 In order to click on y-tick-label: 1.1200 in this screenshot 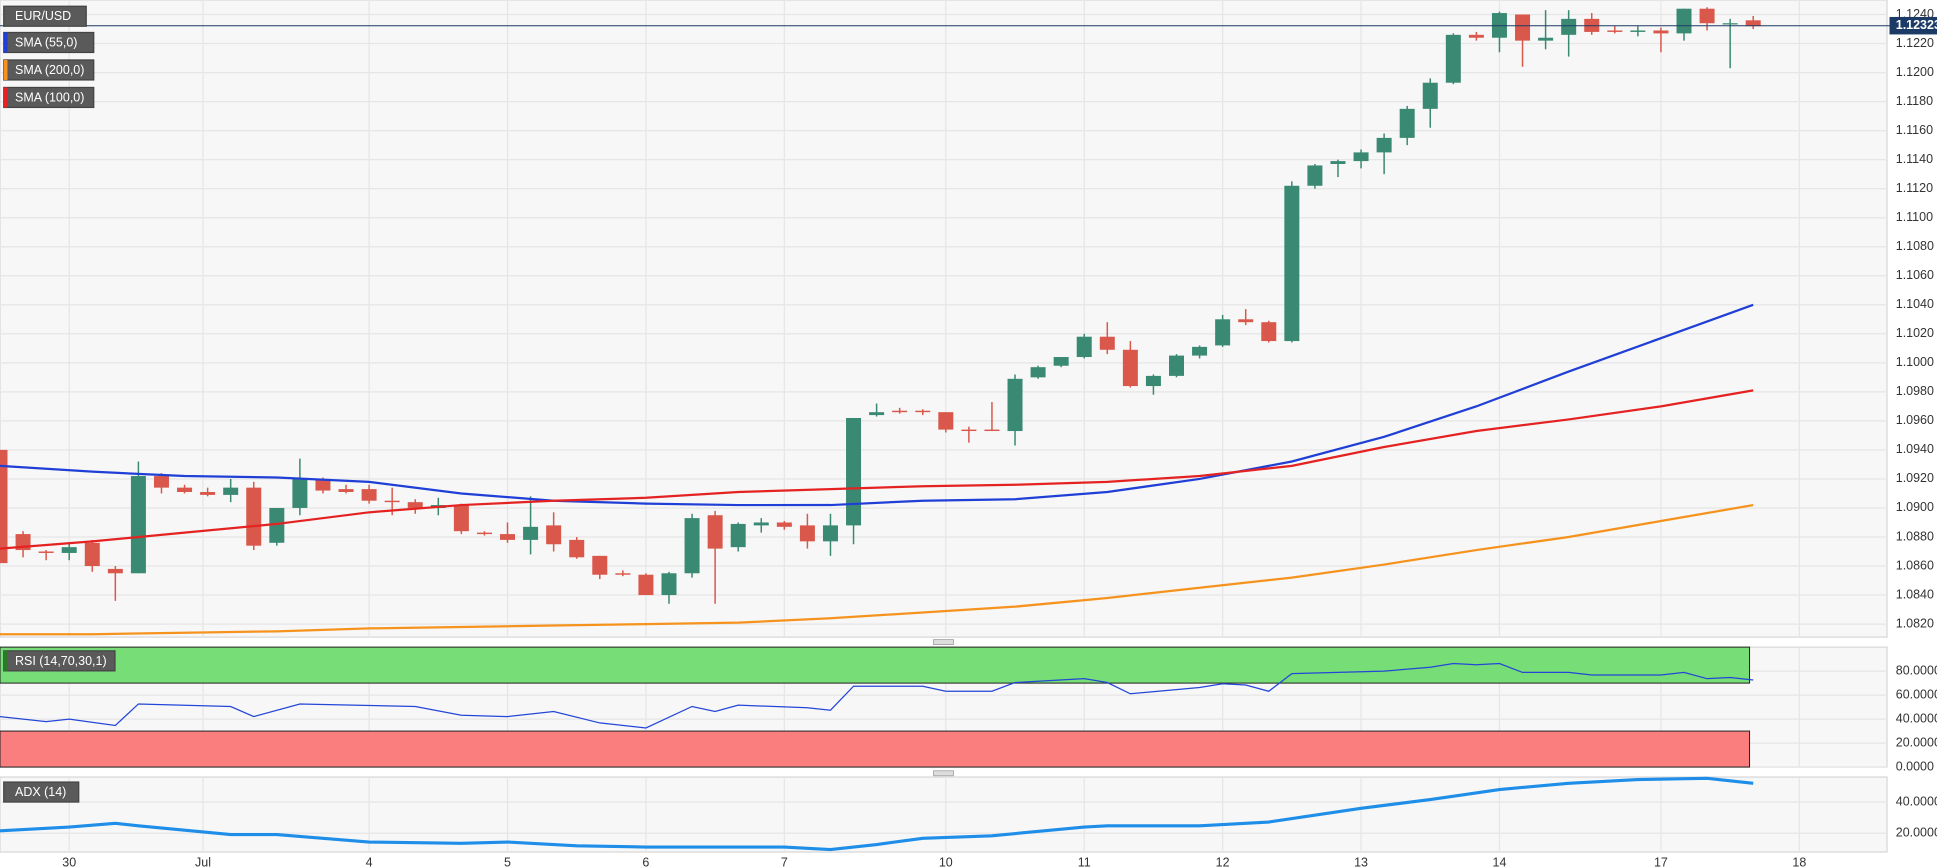, I will do `click(1915, 72)`.